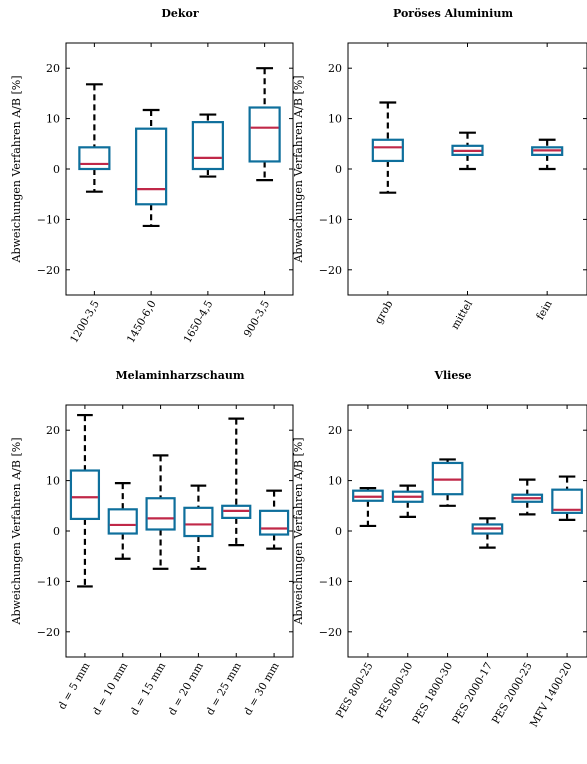 Image resolution: width=587 pixels, height=764 pixels. I want to click on x-tick-label: d = 10 mm, so click(111, 688).